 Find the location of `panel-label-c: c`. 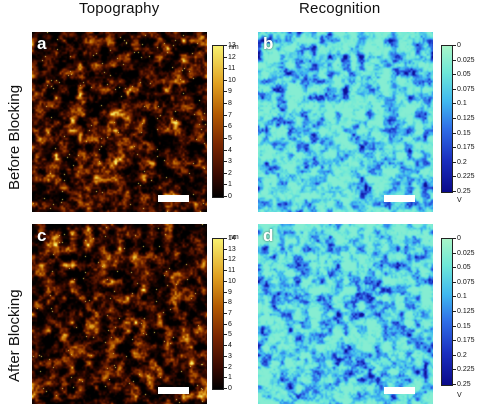

panel-label-c: c is located at coordinates (42, 235).